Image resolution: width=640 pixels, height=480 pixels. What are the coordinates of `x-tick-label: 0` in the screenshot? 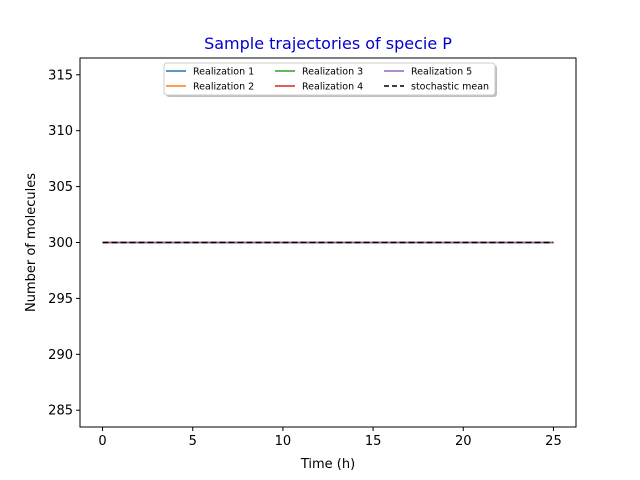 It's located at (102, 441).